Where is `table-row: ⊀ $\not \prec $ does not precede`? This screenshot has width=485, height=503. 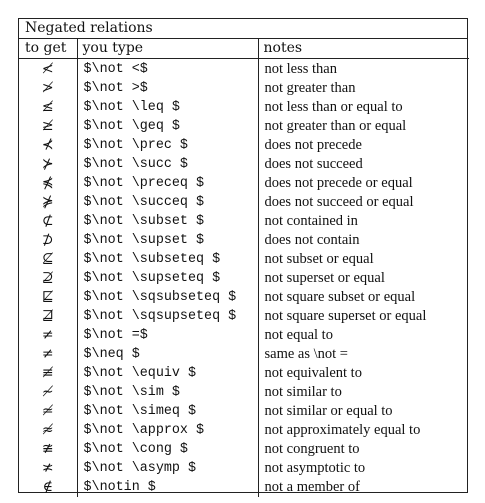
table-row: ⊀ $\not \prec $ does not precede is located at coordinates (244, 145).